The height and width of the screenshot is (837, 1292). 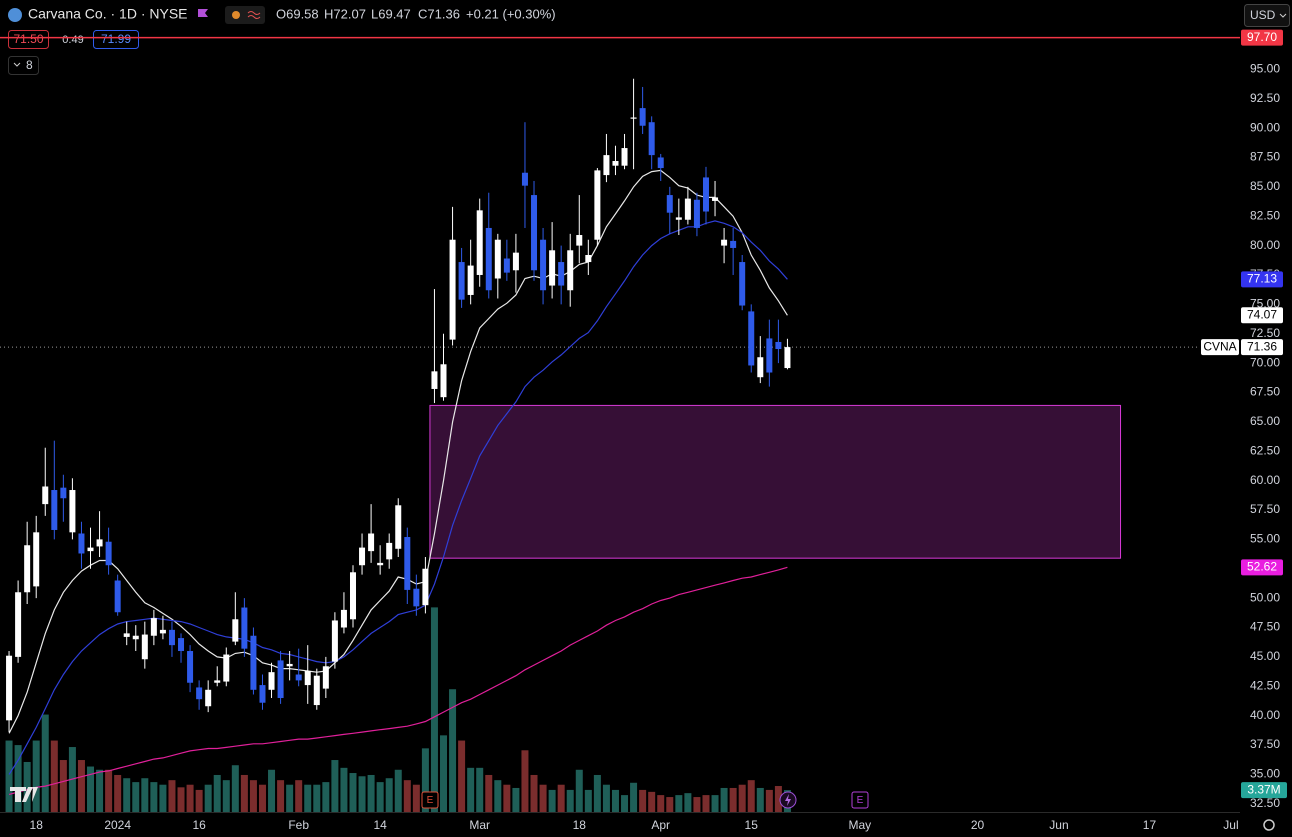 What do you see at coordinates (479, 825) in the screenshot?
I see `x-tick-label: Mar` at bounding box center [479, 825].